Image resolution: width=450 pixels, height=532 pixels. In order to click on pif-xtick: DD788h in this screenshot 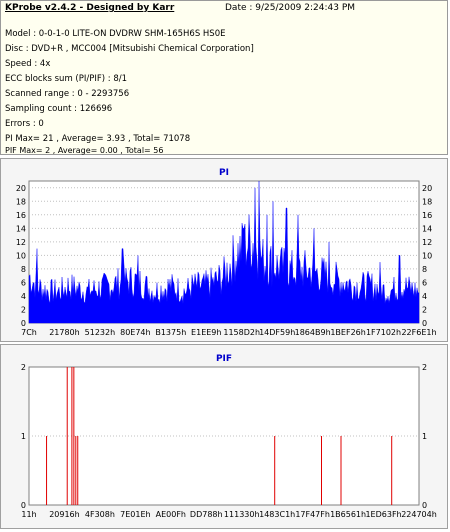, I will do `click(206, 514)`.